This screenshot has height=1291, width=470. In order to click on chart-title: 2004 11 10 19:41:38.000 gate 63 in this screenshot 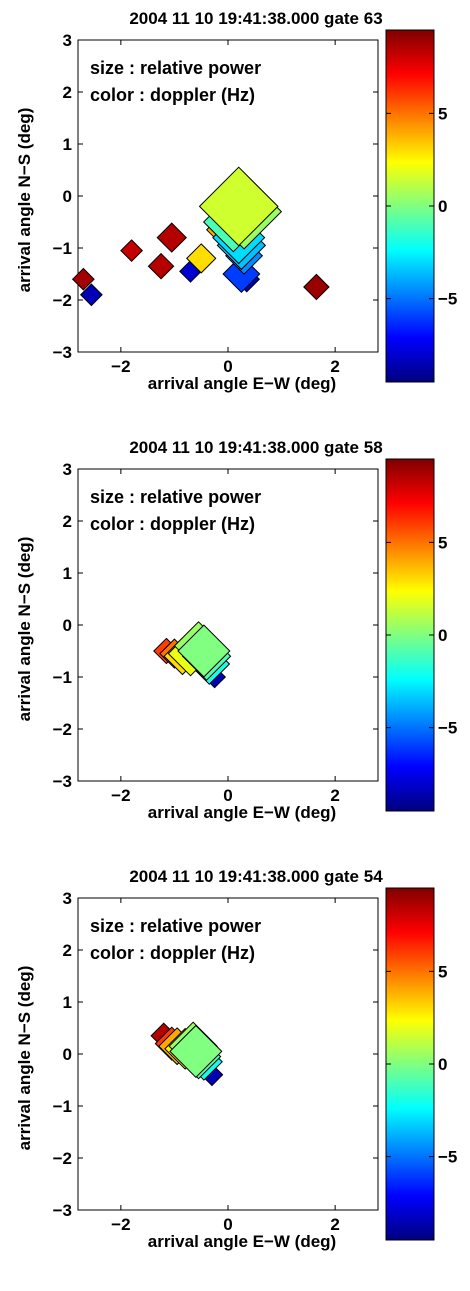, I will do `click(255, 18)`.